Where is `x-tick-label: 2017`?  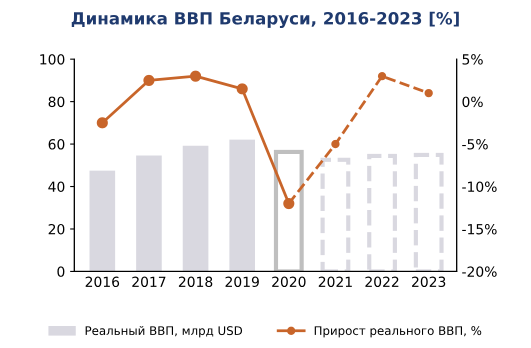
x-tick-label: 2017 is located at coordinates (149, 282).